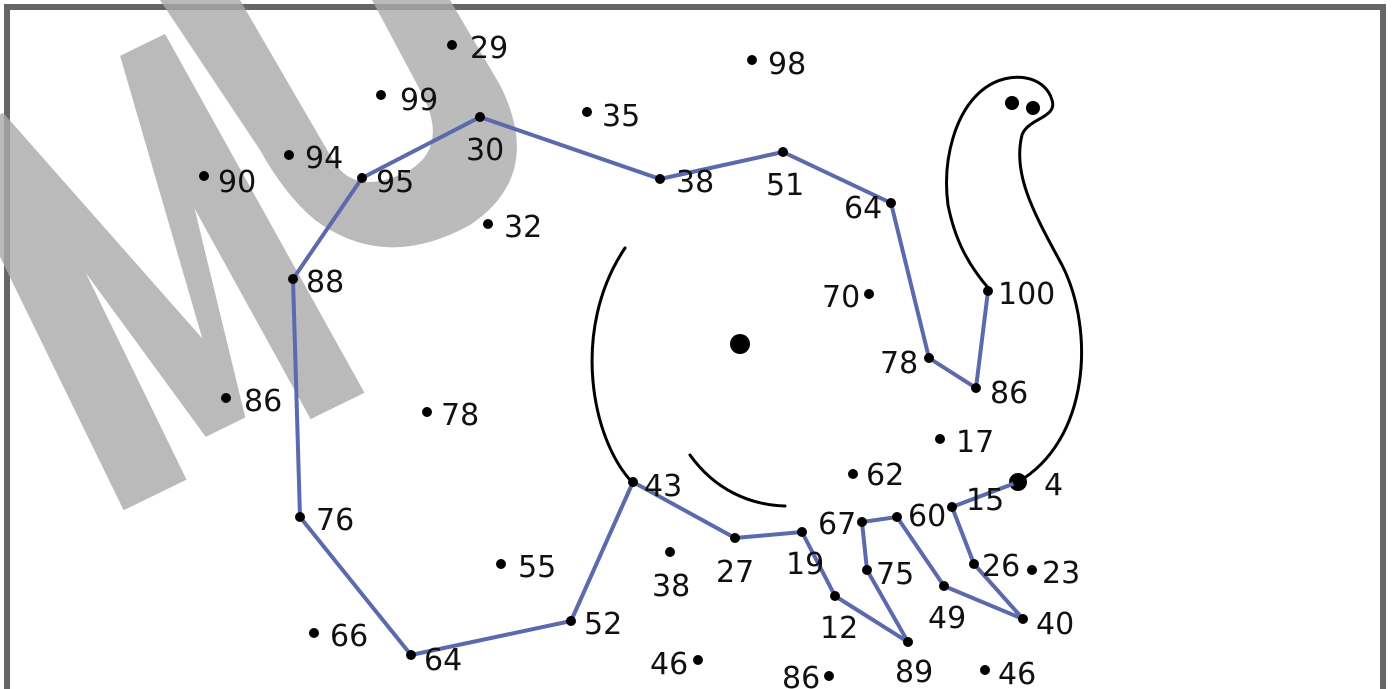 This screenshot has height=689, width=1399. What do you see at coordinates (927, 516) in the screenshot?
I see `dot-number-label: 60` at bounding box center [927, 516].